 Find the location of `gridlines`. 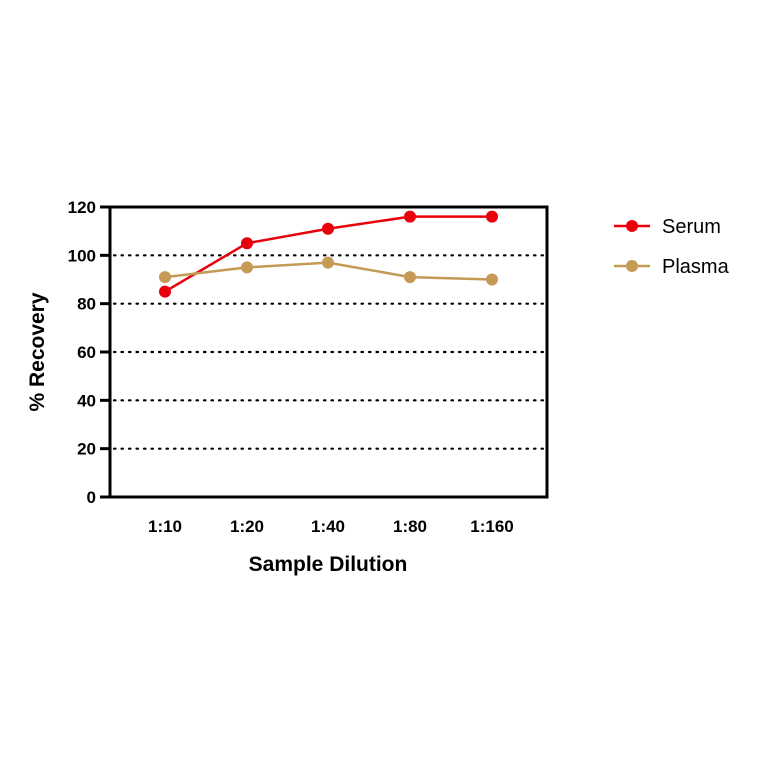

gridlines is located at coordinates (330, 352).